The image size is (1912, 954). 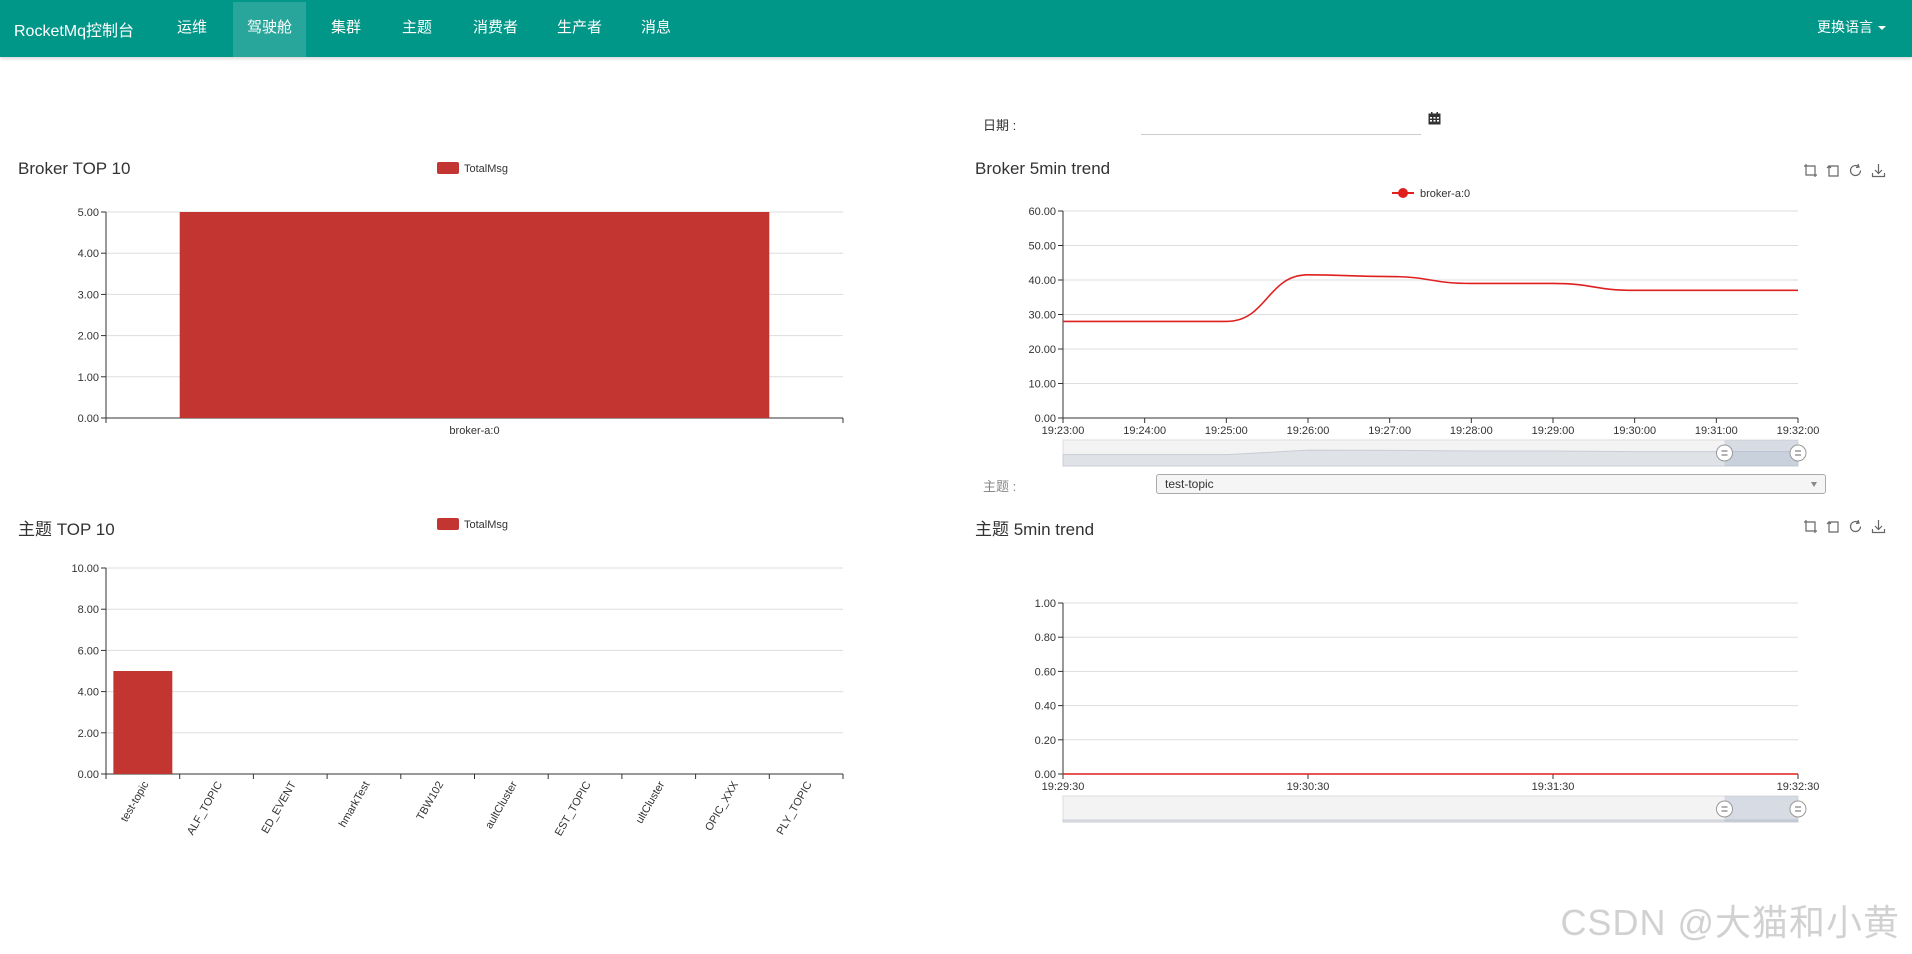 What do you see at coordinates (1798, 787) in the screenshot?
I see `x-tick-label: 19:32:30` at bounding box center [1798, 787].